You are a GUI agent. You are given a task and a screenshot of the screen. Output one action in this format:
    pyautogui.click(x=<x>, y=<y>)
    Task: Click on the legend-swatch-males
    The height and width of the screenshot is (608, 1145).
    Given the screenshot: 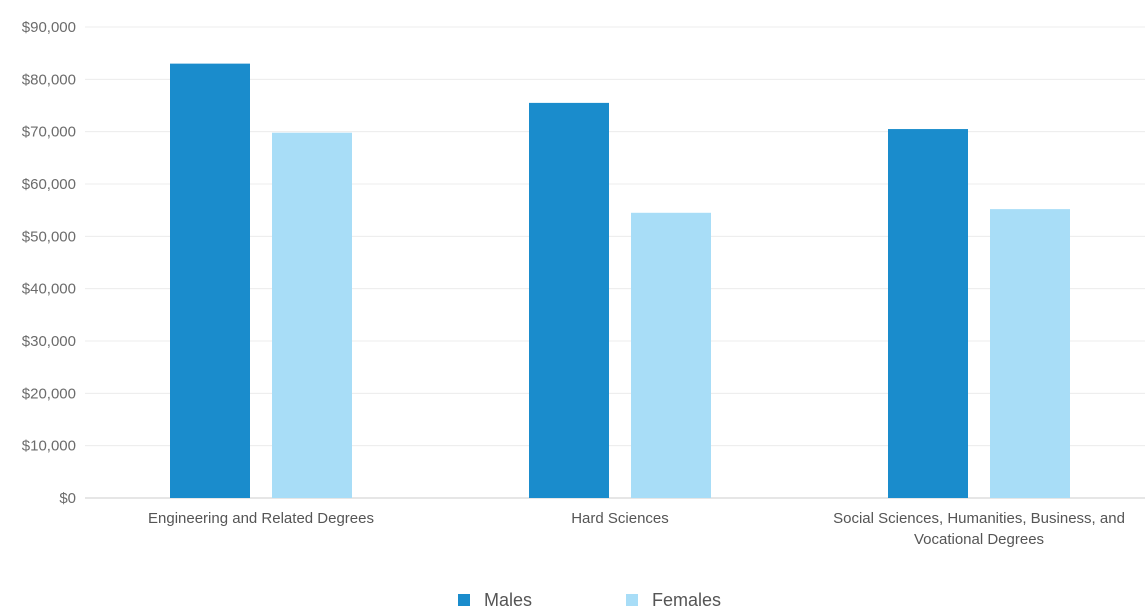 What is the action you would take?
    pyautogui.click(x=464, y=600)
    